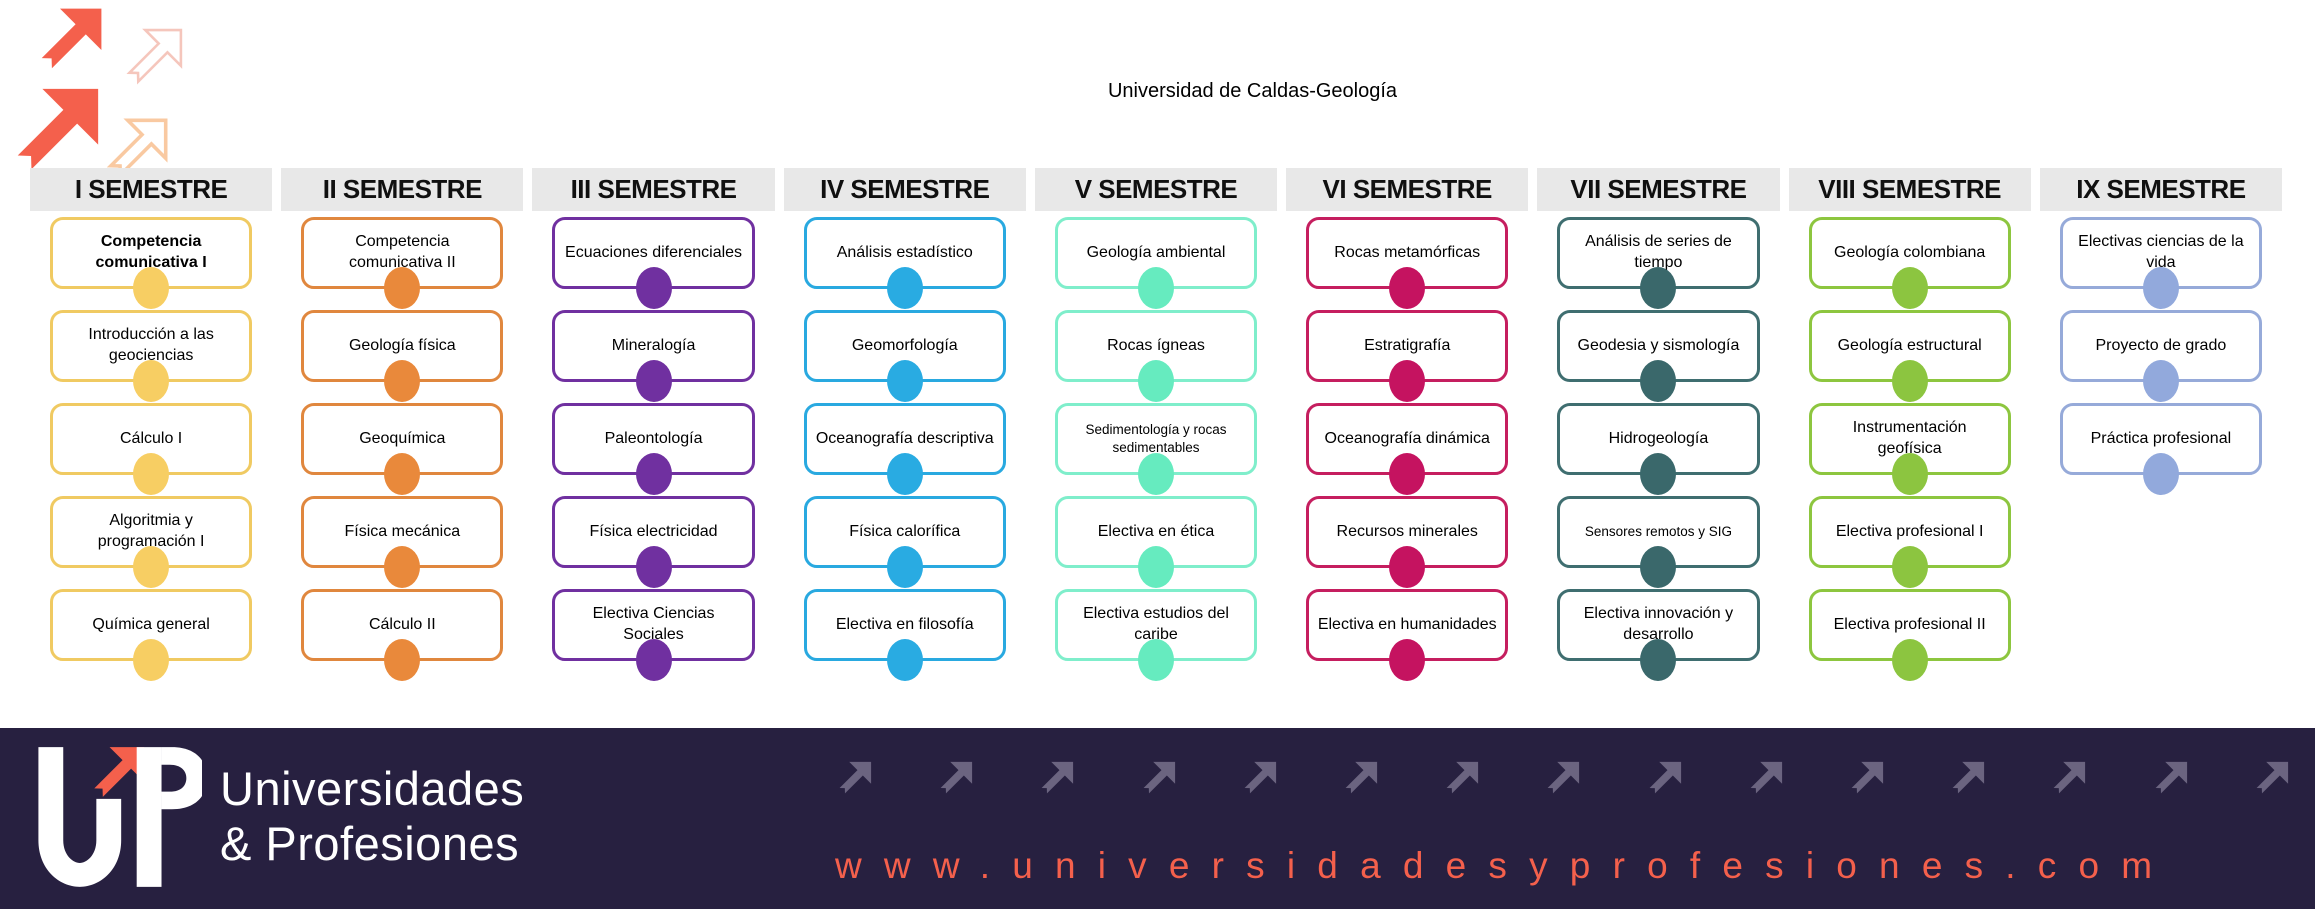  I want to click on semester-header: VII SEMESTRE, so click(1658, 189).